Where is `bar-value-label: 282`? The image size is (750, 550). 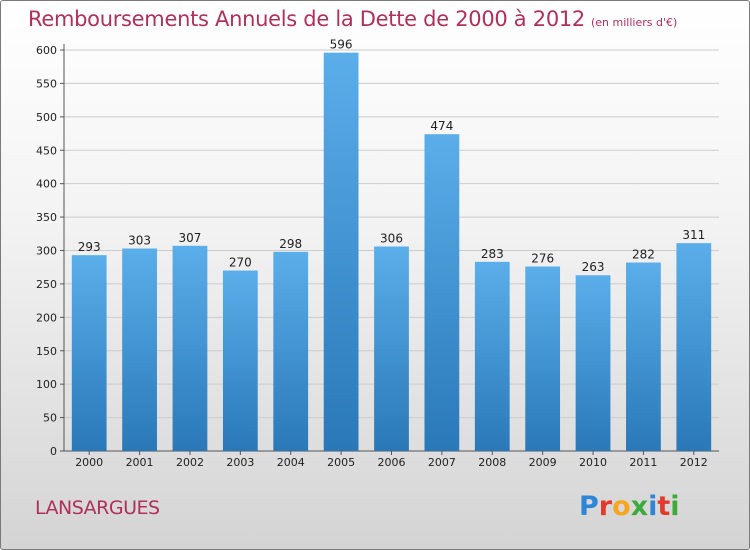
bar-value-label: 282 is located at coordinates (643, 255).